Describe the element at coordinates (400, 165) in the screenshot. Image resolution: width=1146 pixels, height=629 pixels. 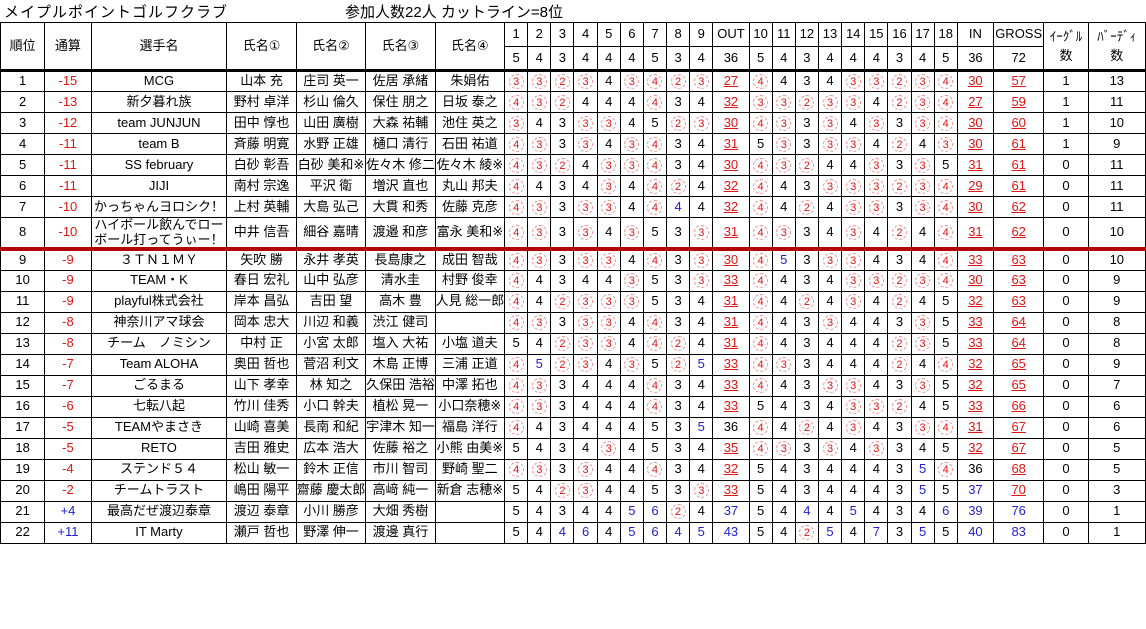
I see `player-name-cell-3: 佐々木 修二` at that location.